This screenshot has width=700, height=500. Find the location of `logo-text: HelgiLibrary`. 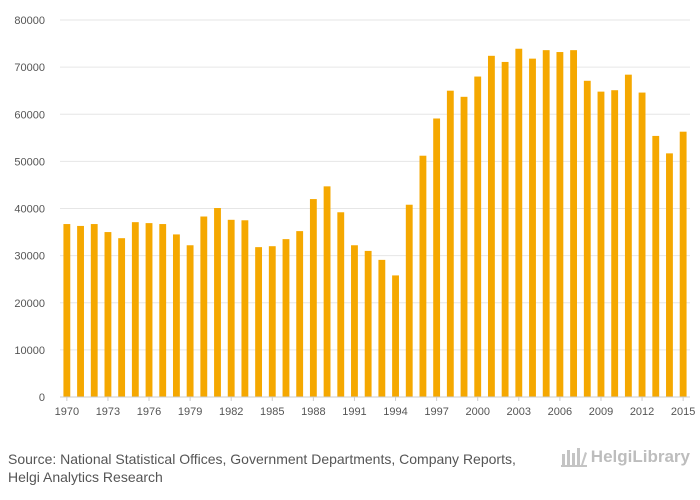

logo-text: HelgiLibrary is located at coordinates (640, 456).